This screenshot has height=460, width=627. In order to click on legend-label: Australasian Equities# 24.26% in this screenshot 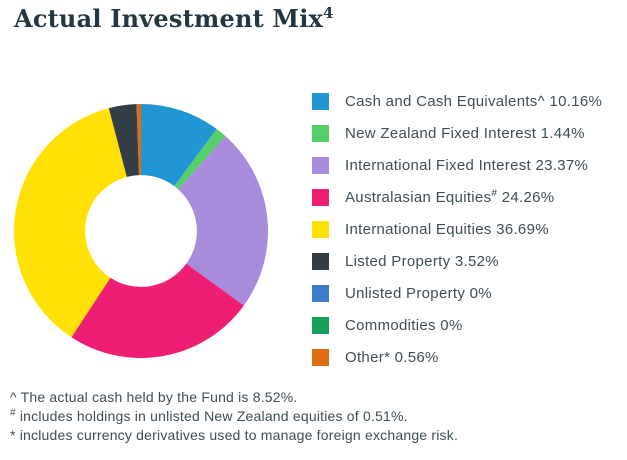, I will do `click(450, 197)`.